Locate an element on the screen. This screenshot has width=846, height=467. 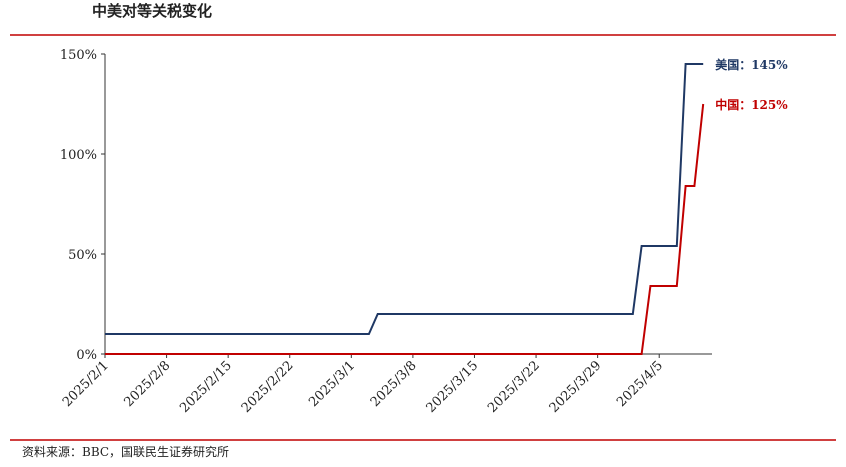
source-note: 资料来源：BBC，国联民生证券研究所 is located at coordinates (125, 451).